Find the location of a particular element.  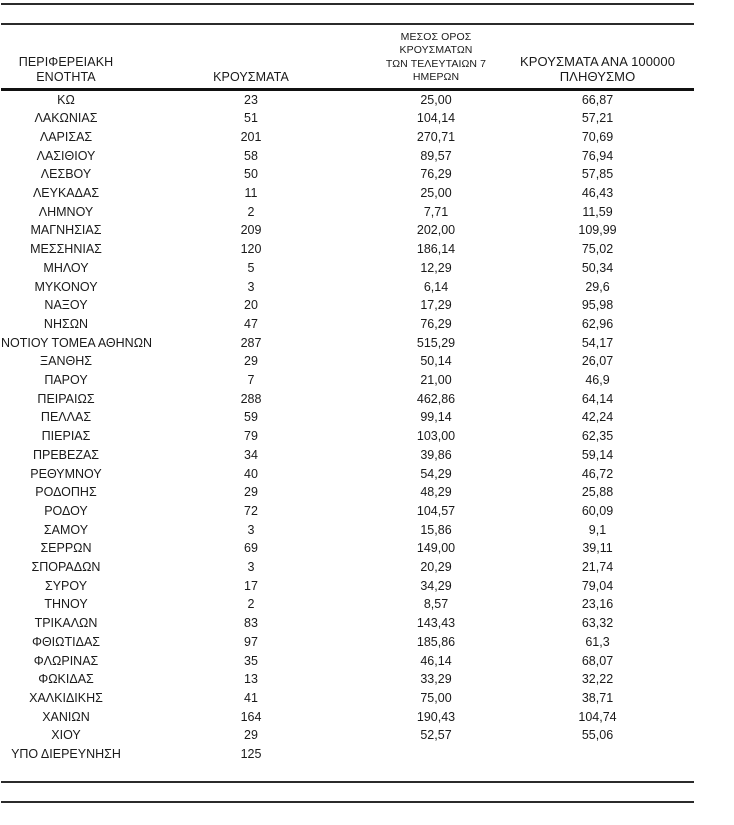

cases-cell: 288 is located at coordinates (251, 398).